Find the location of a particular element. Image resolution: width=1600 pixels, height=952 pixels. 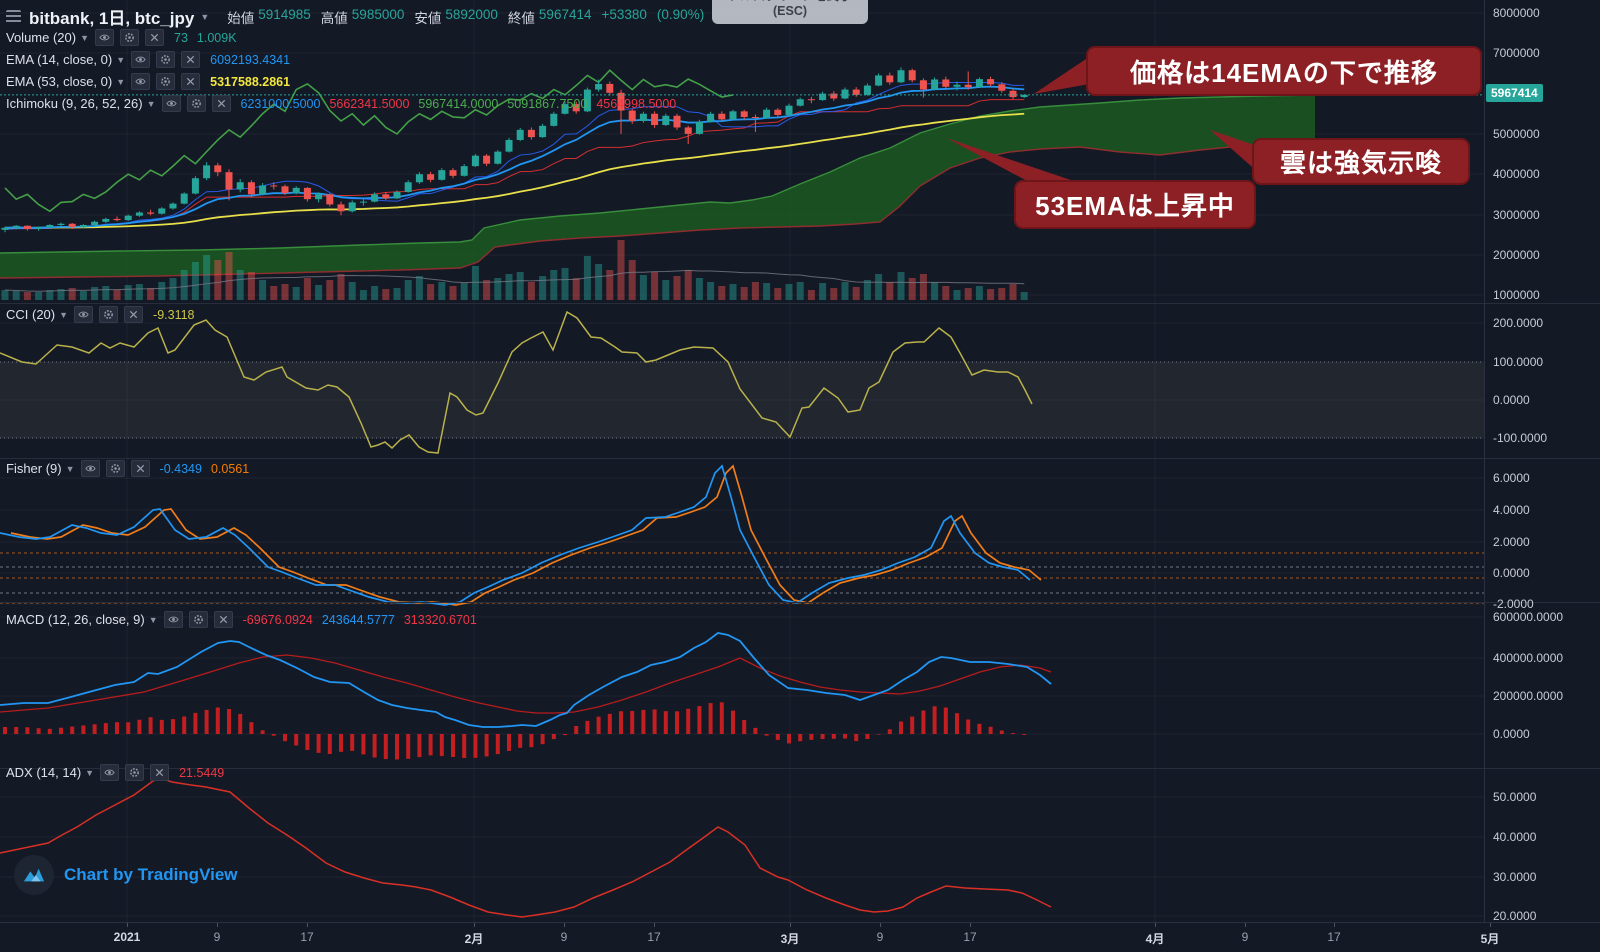

price-axis-label: 20.0000 is located at coordinates (1515, 916).